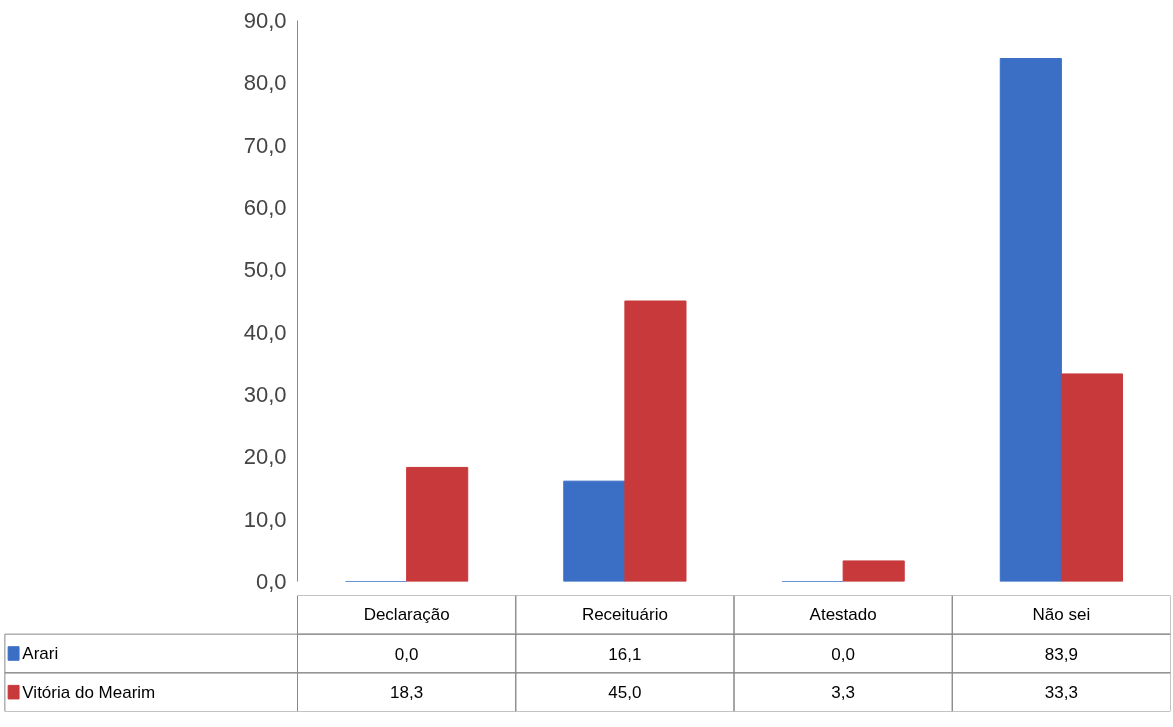  What do you see at coordinates (1061, 654) in the screenshot?
I see `data-label: 83,9` at bounding box center [1061, 654].